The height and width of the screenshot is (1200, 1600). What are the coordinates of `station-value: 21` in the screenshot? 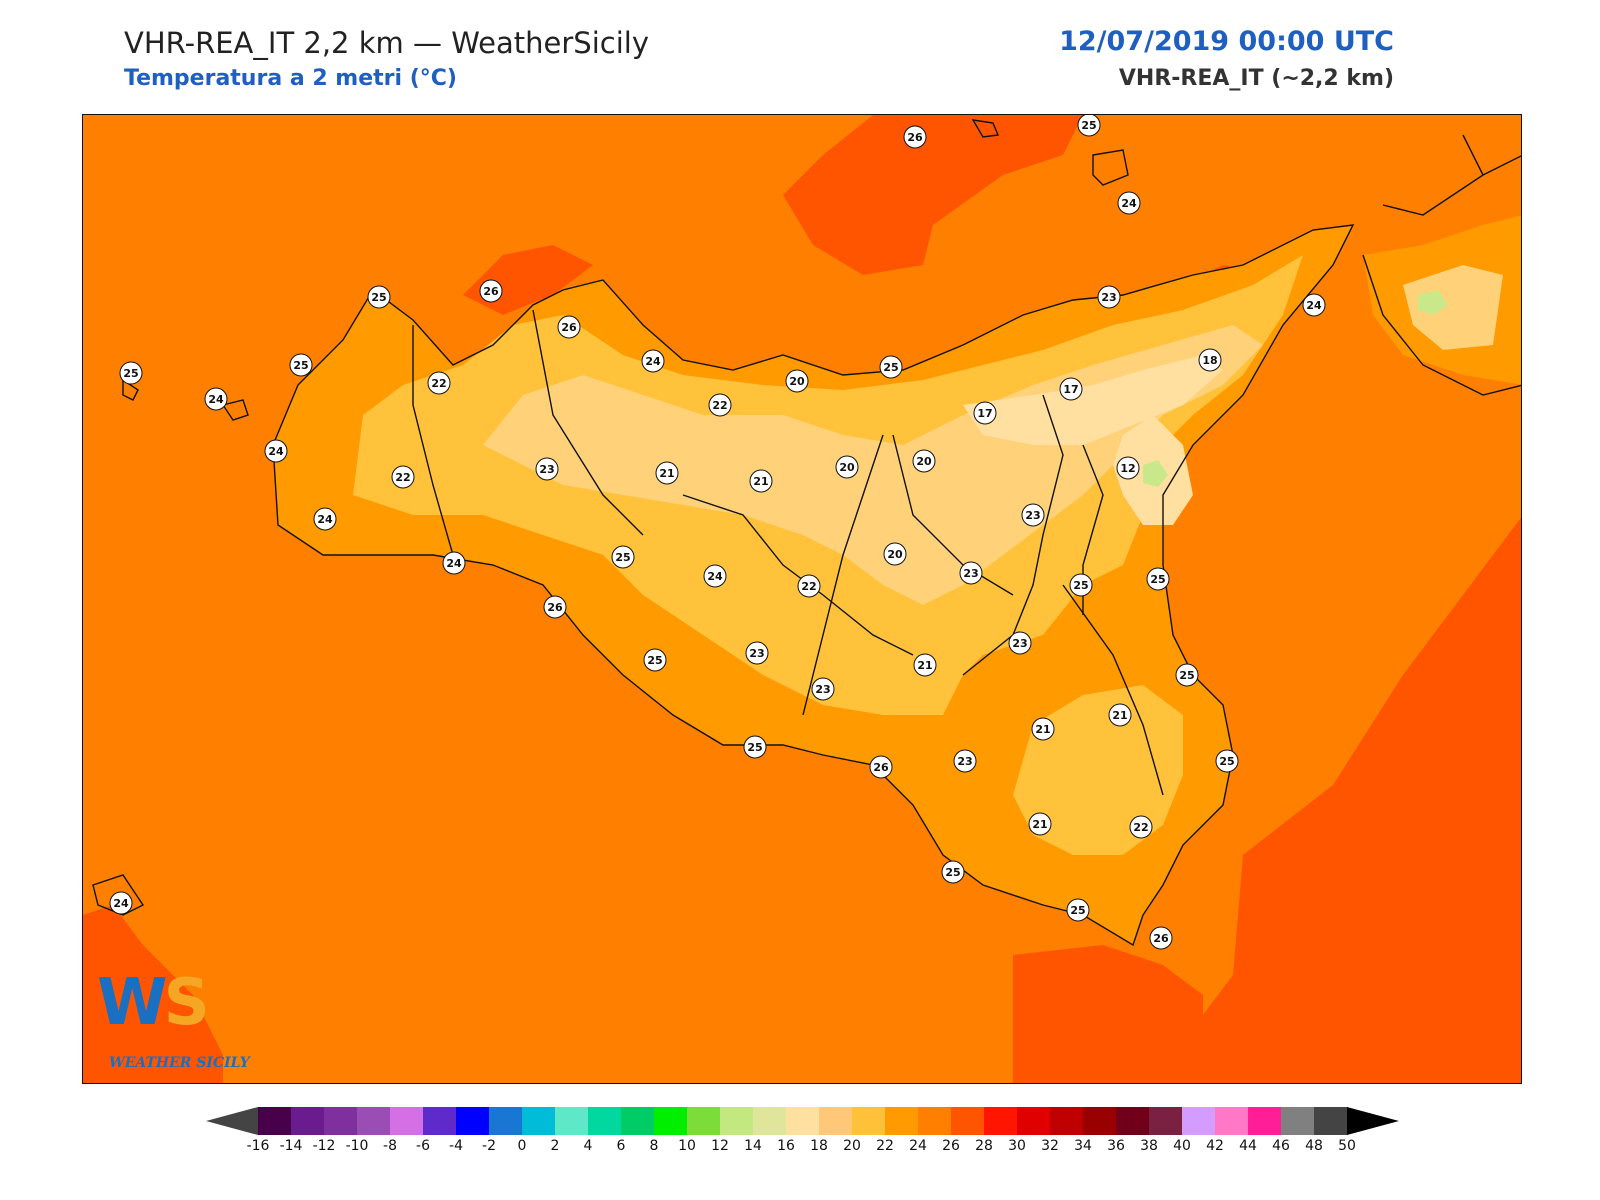 It's located at (1119, 715).